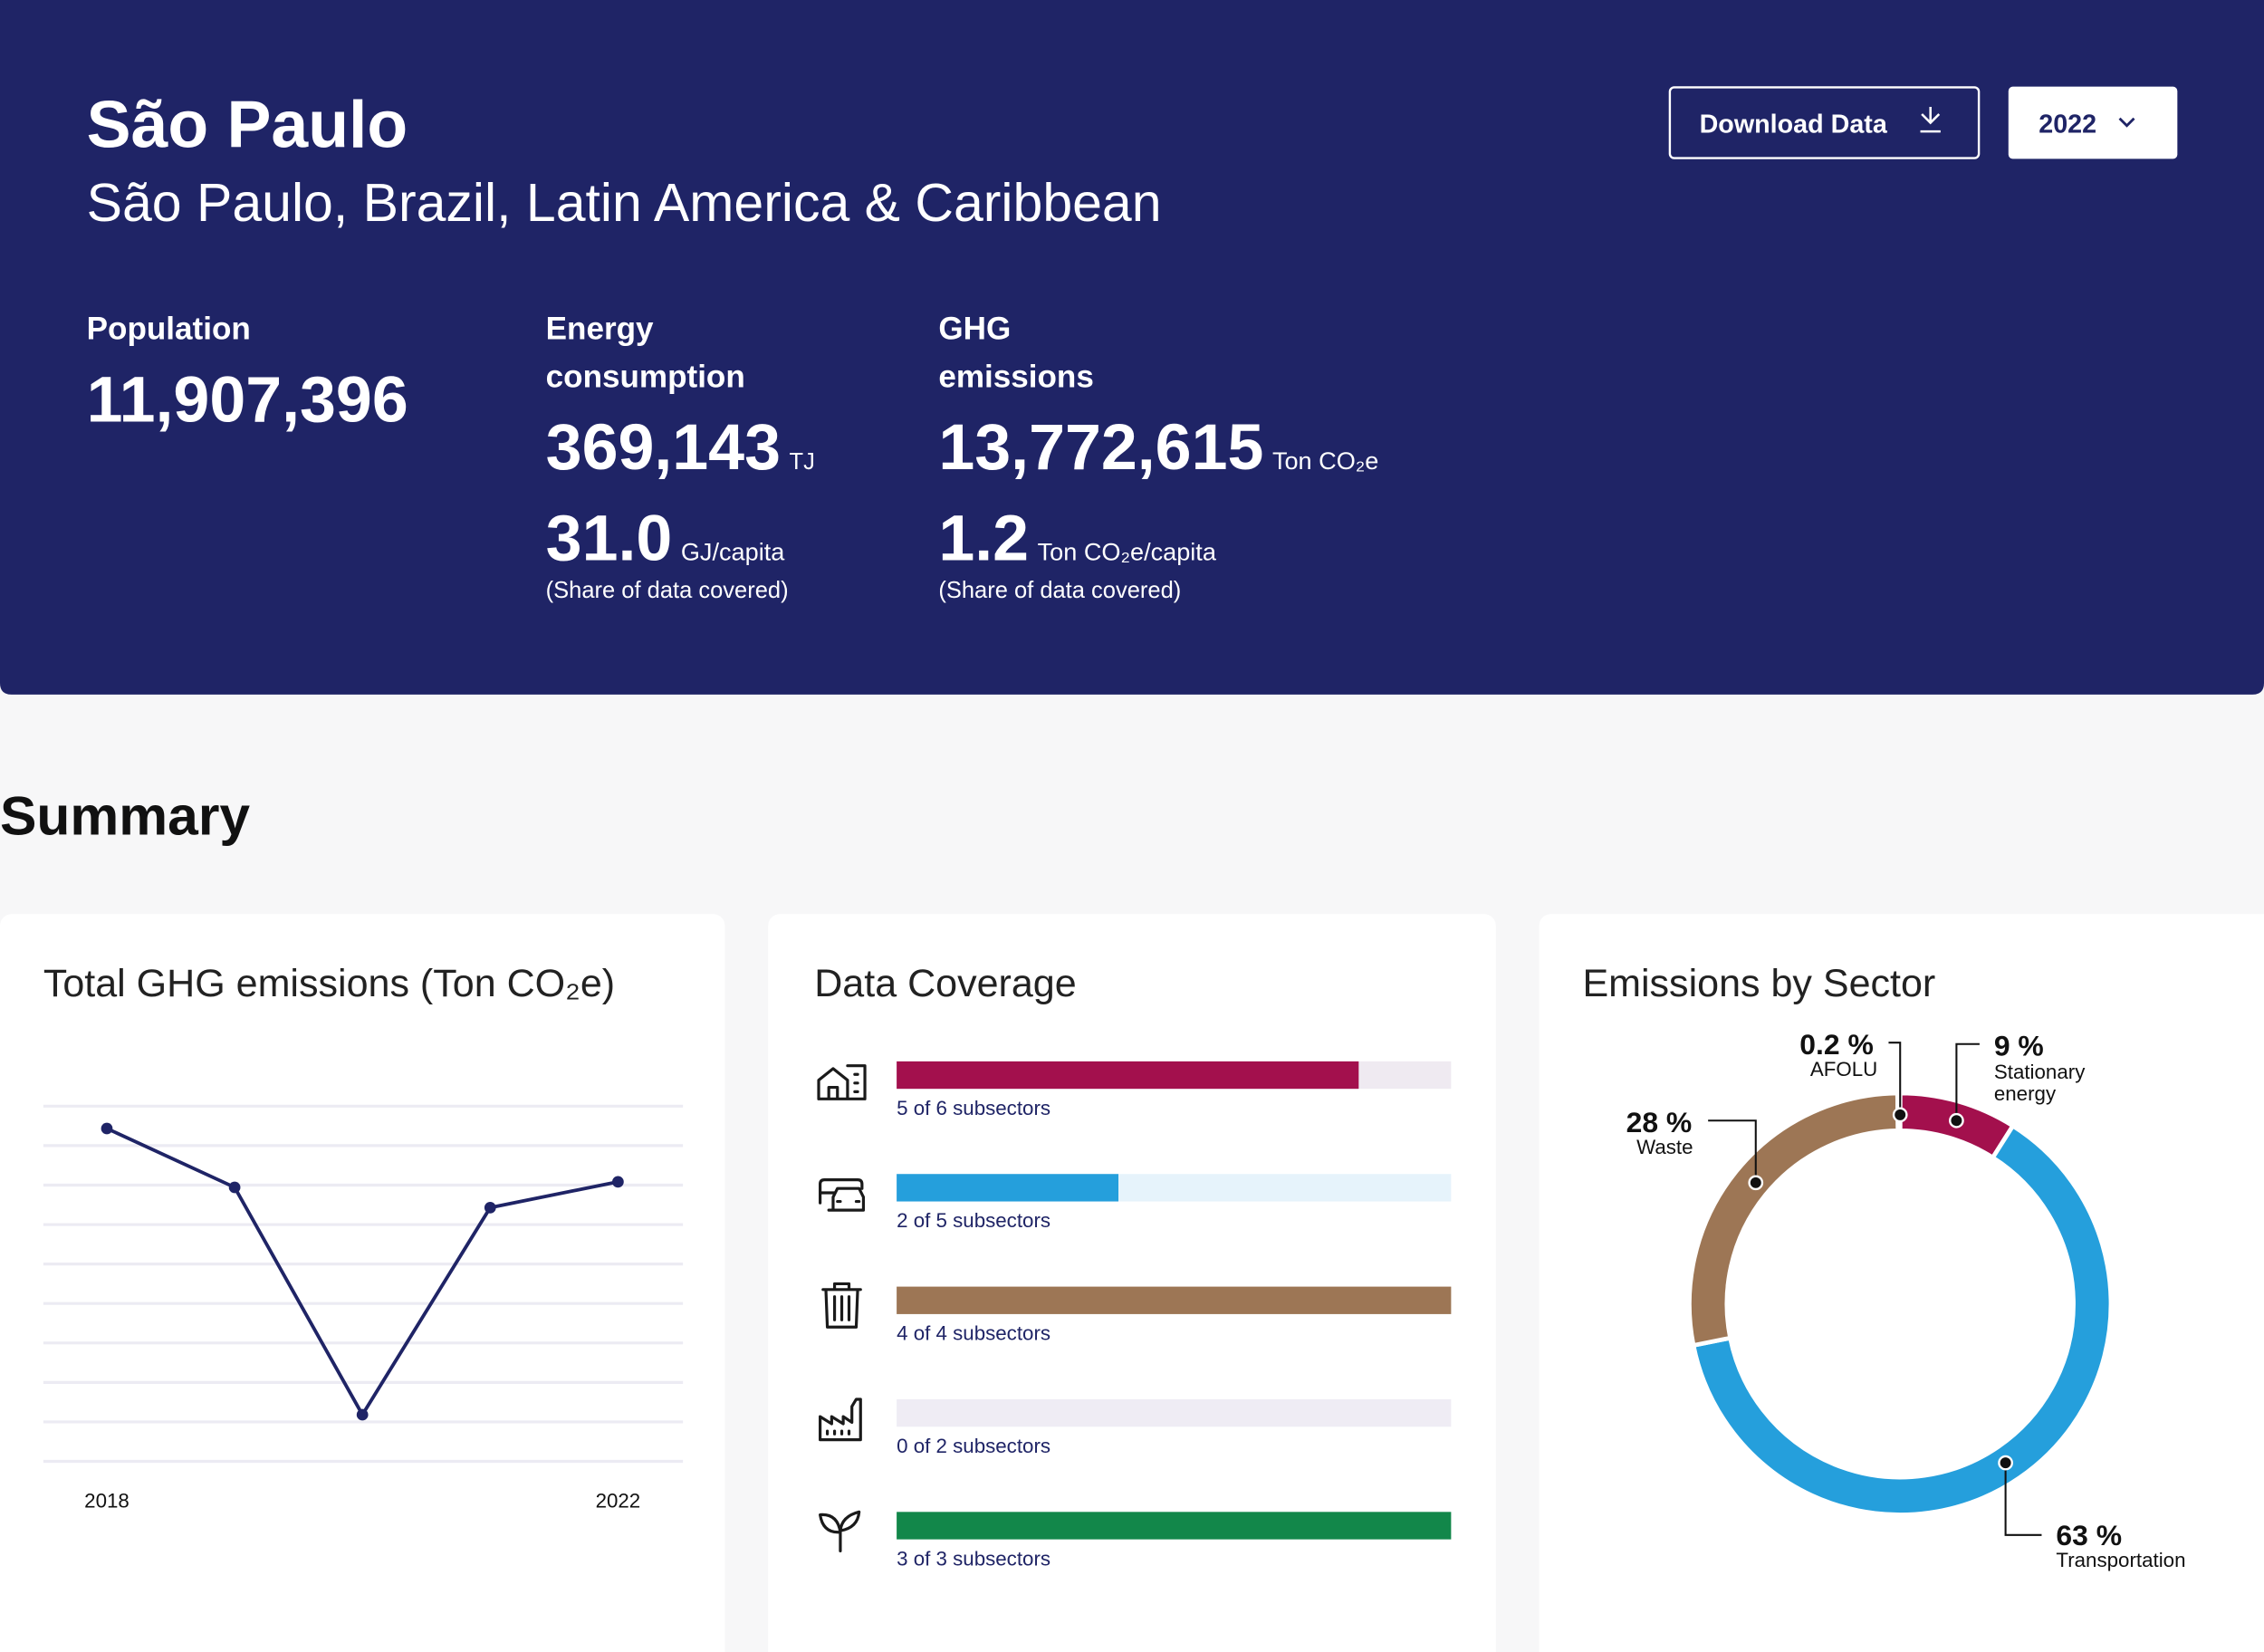 Image resolution: width=2264 pixels, height=1652 pixels. I want to click on year-select: 2022, so click(2093, 122).